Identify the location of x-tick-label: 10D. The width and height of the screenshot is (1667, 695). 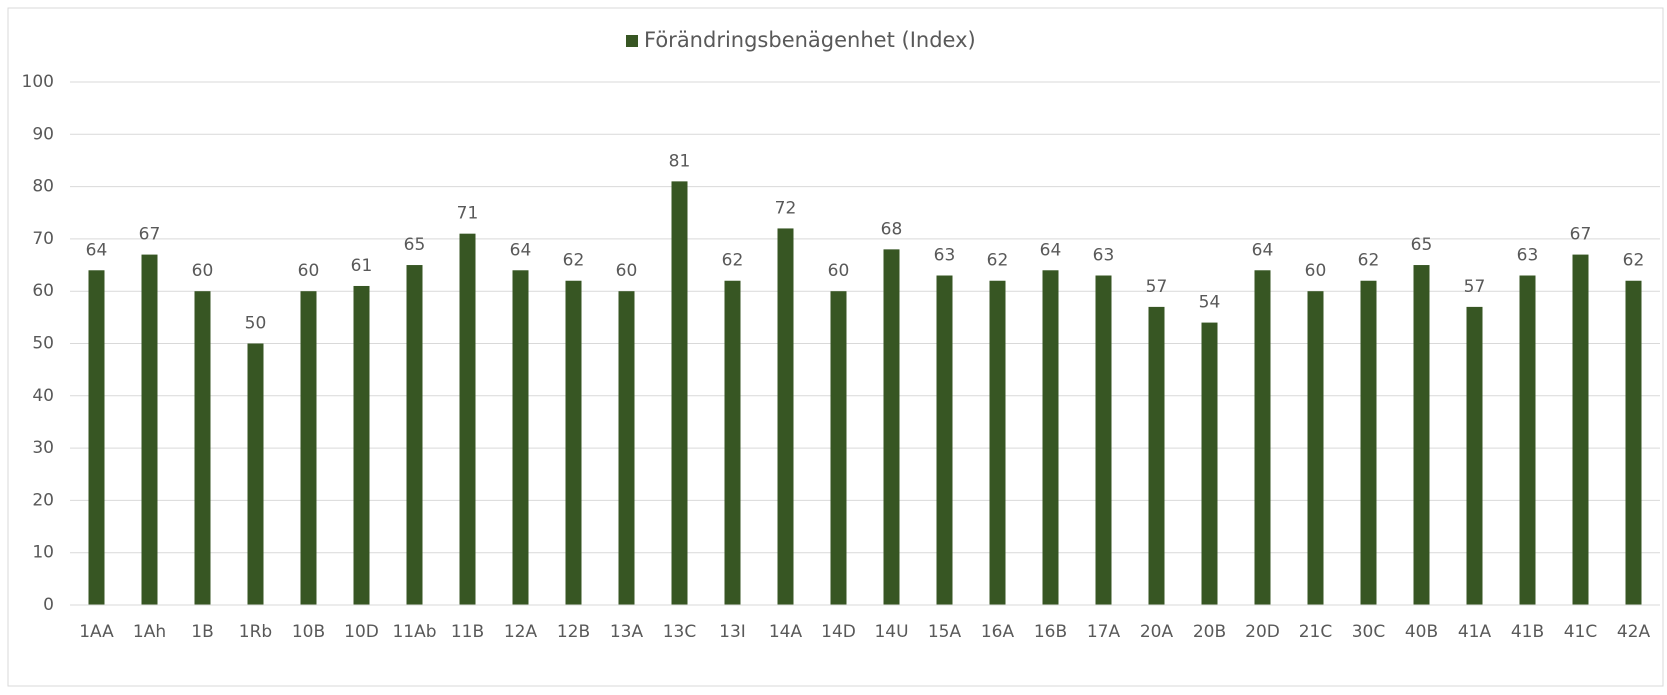
(361, 632).